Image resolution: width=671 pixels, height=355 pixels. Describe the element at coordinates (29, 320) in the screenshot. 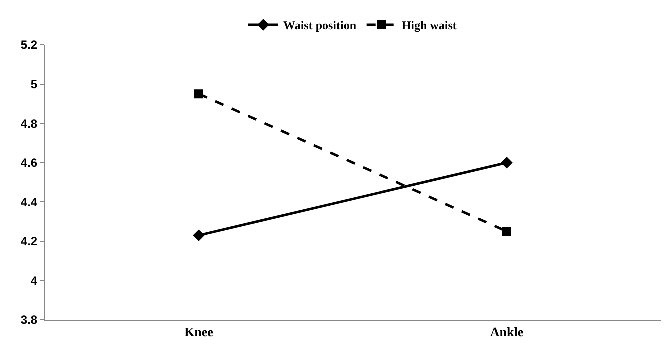

I see `y-tick-label: 3.8` at that location.